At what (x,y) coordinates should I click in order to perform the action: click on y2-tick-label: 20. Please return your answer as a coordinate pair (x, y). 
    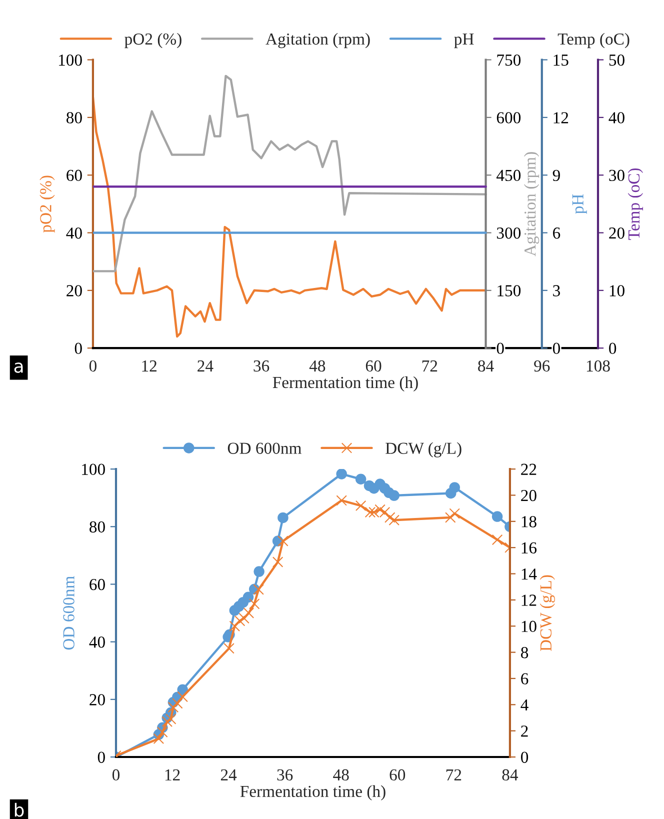
    Looking at the image, I should click on (528, 496).